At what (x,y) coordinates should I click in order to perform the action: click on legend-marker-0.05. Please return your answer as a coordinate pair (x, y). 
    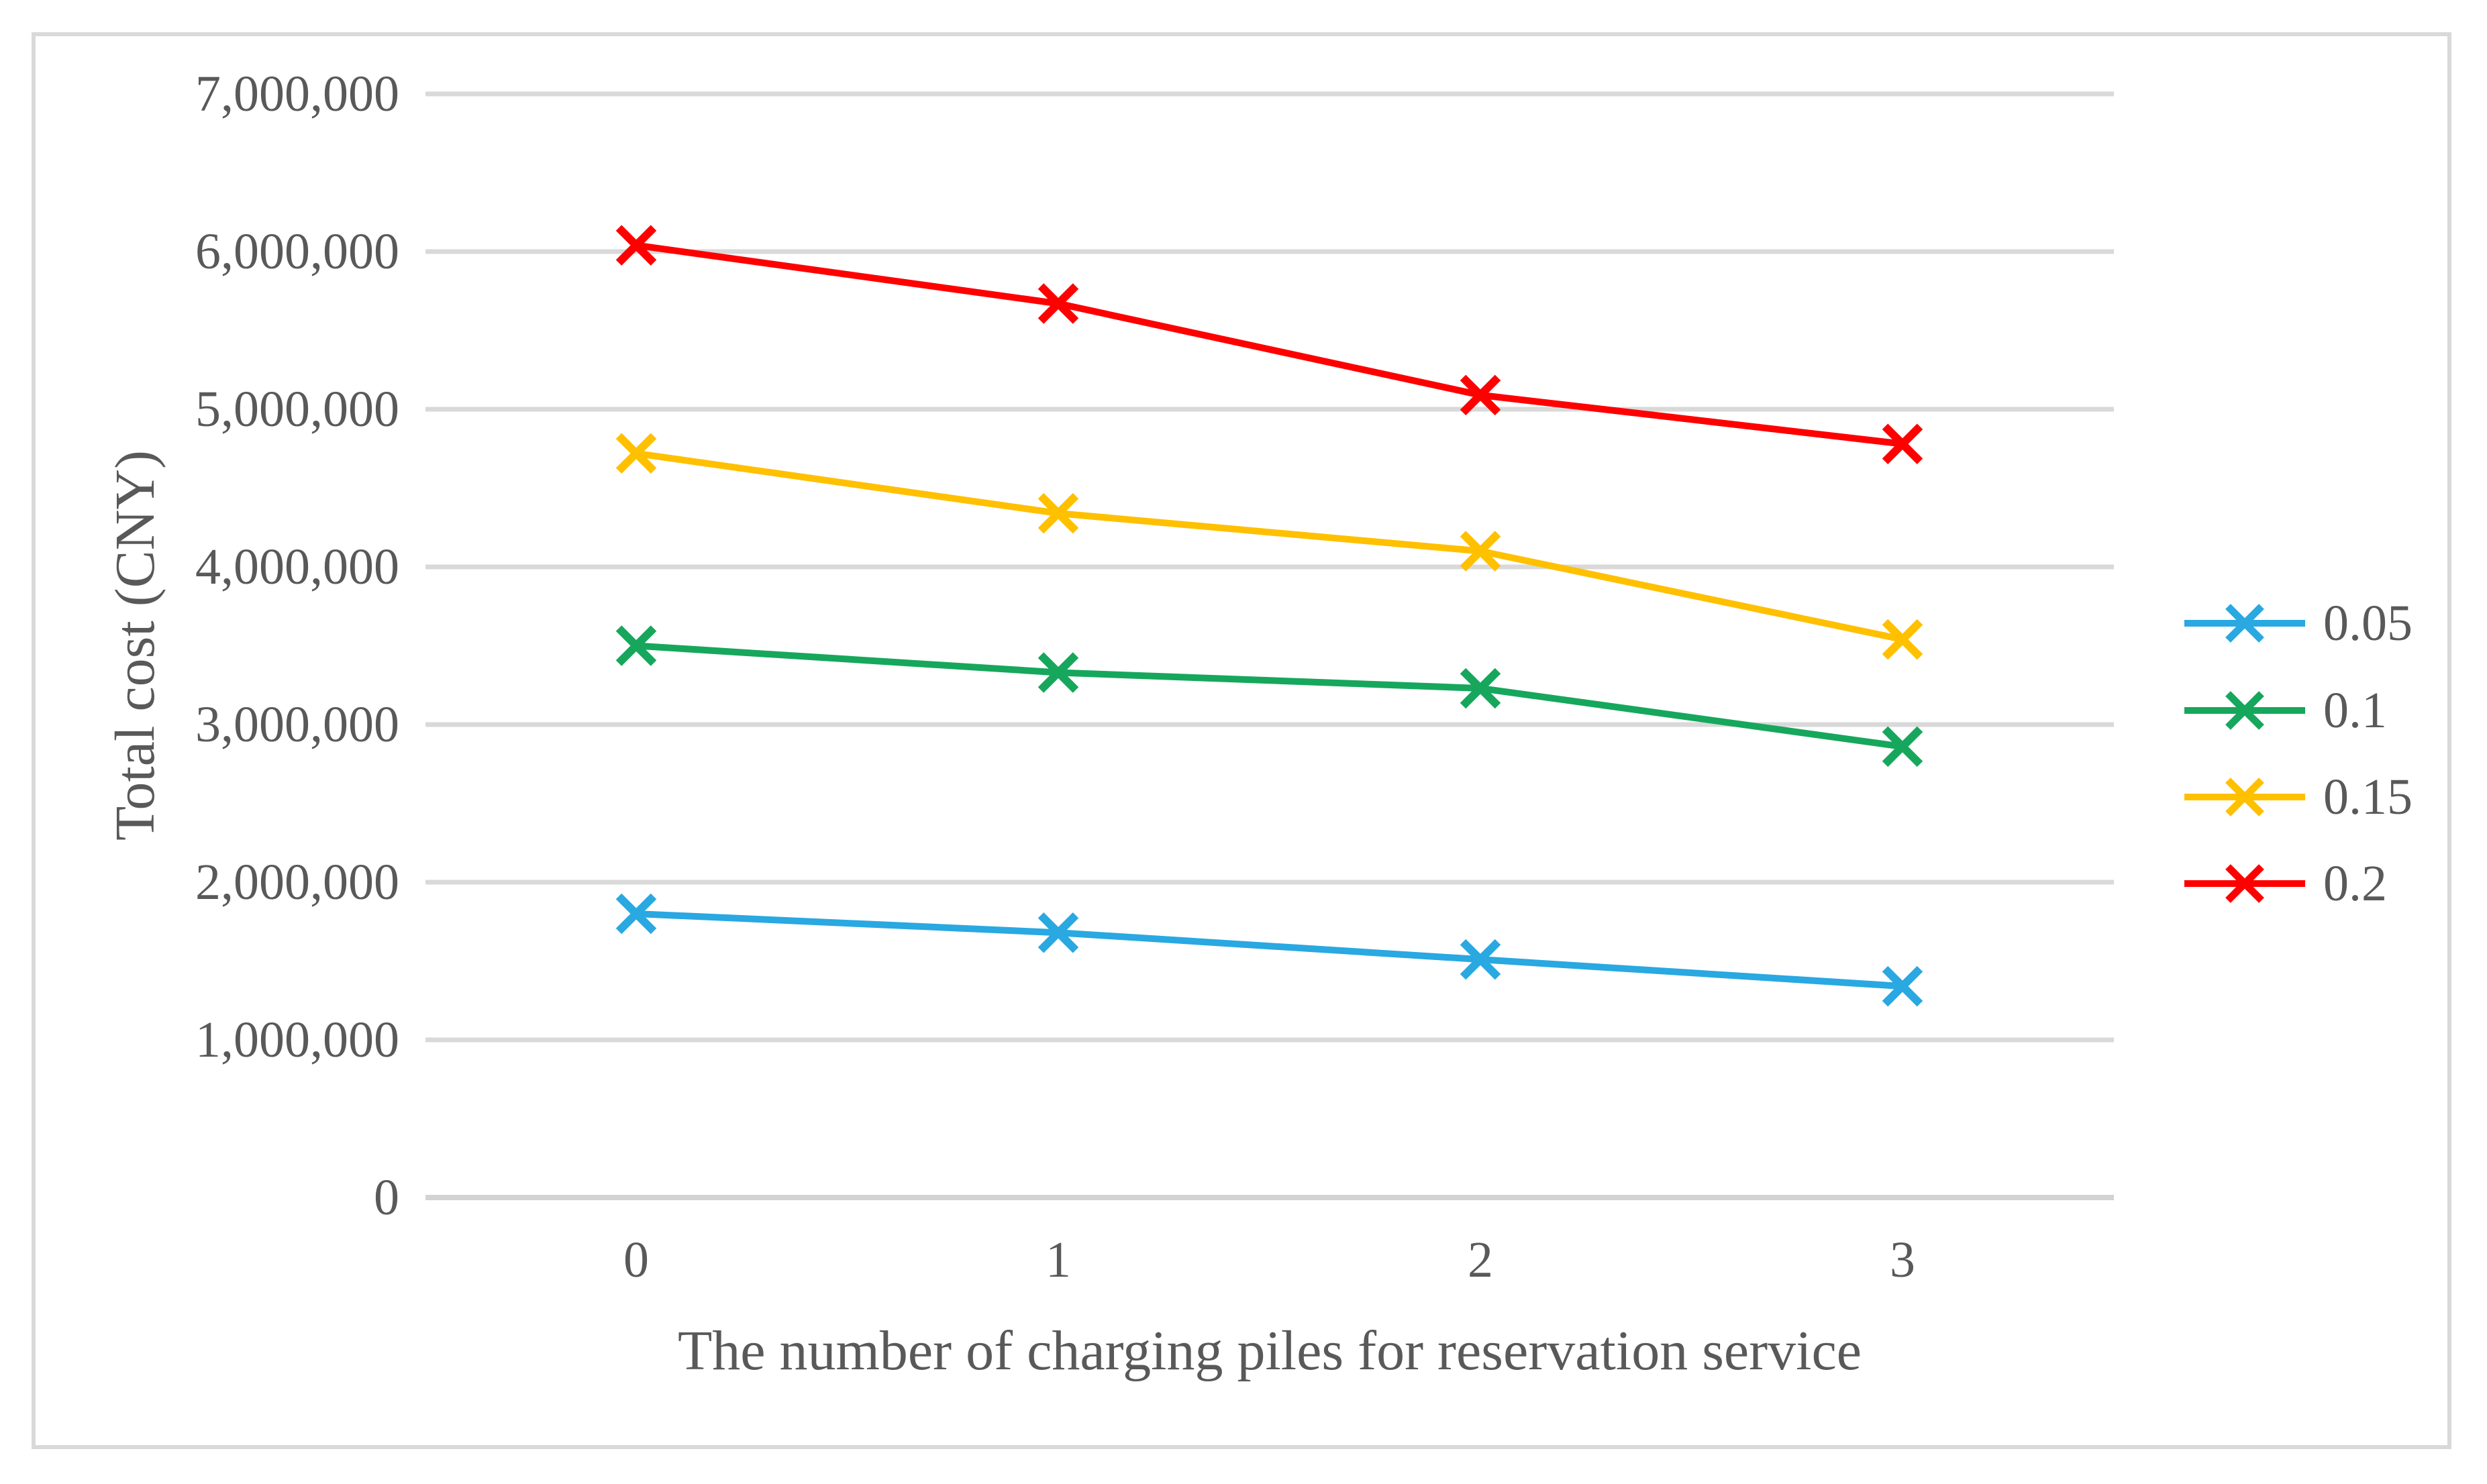
    Looking at the image, I should click on (2244, 623).